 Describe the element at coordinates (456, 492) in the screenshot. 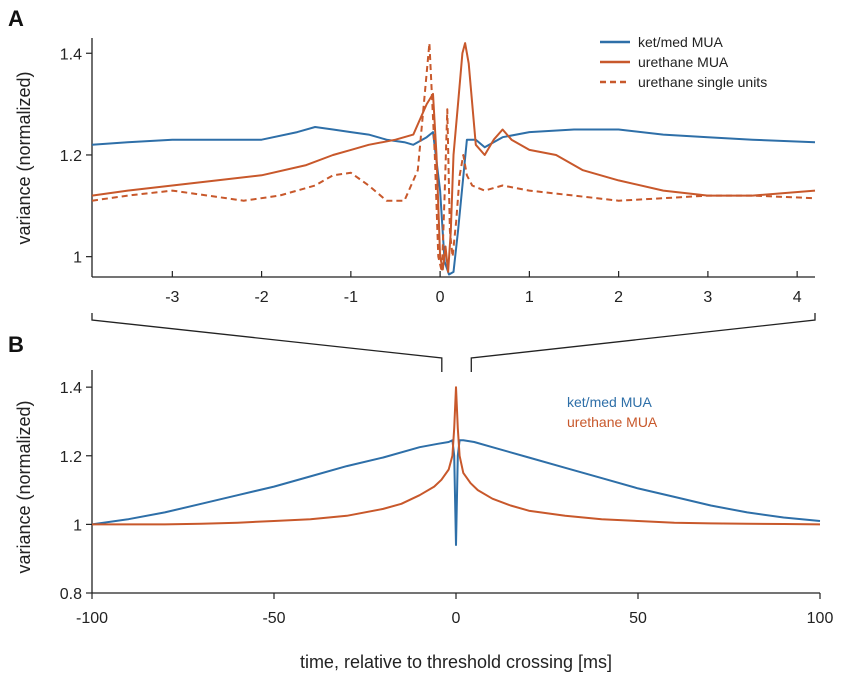

I see `series-line-ket-med-mua` at that location.